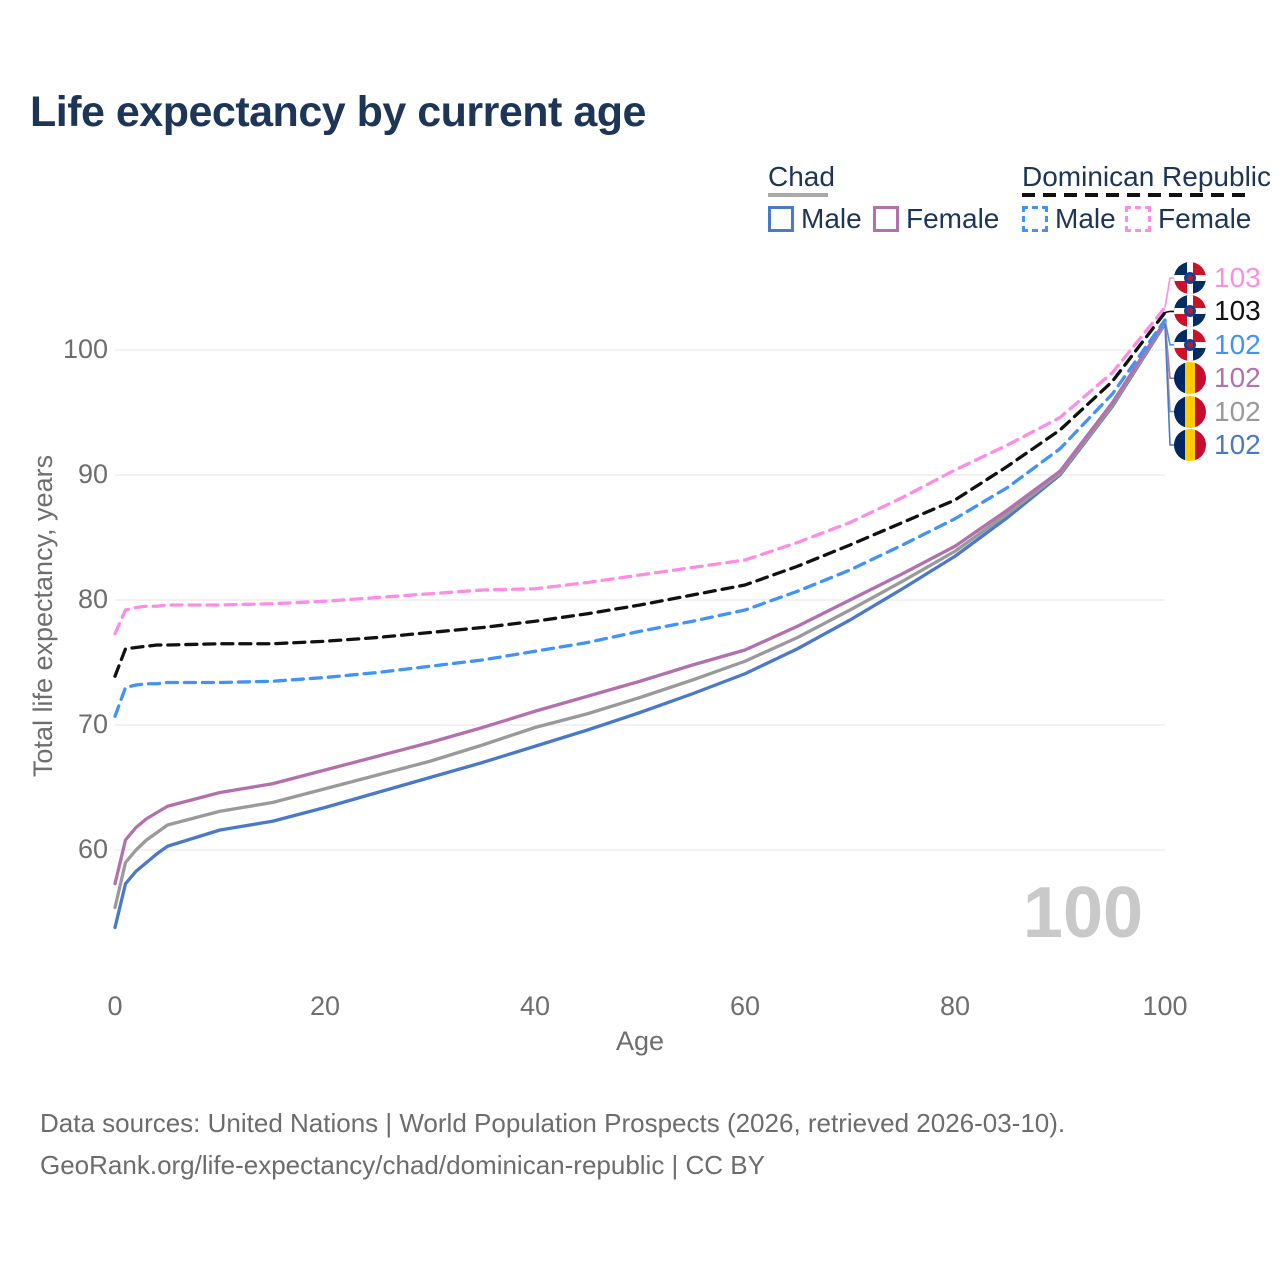 The height and width of the screenshot is (1280, 1280). What do you see at coordinates (1138, 219) in the screenshot?
I see `legend-swatch-dominican-republic-female` at bounding box center [1138, 219].